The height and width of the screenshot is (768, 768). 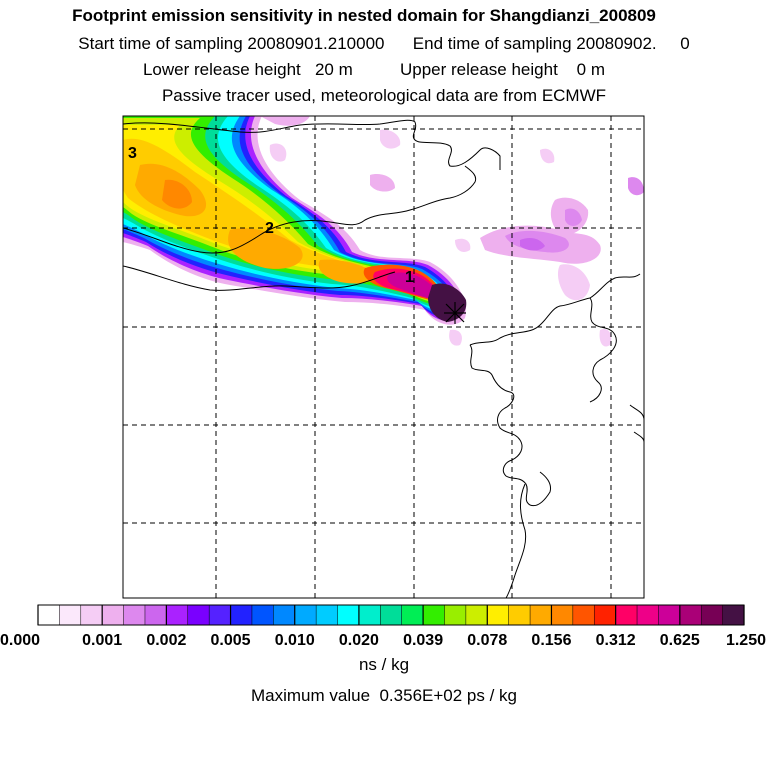 I want to click on plume-point-label: 3, so click(x=132, y=153).